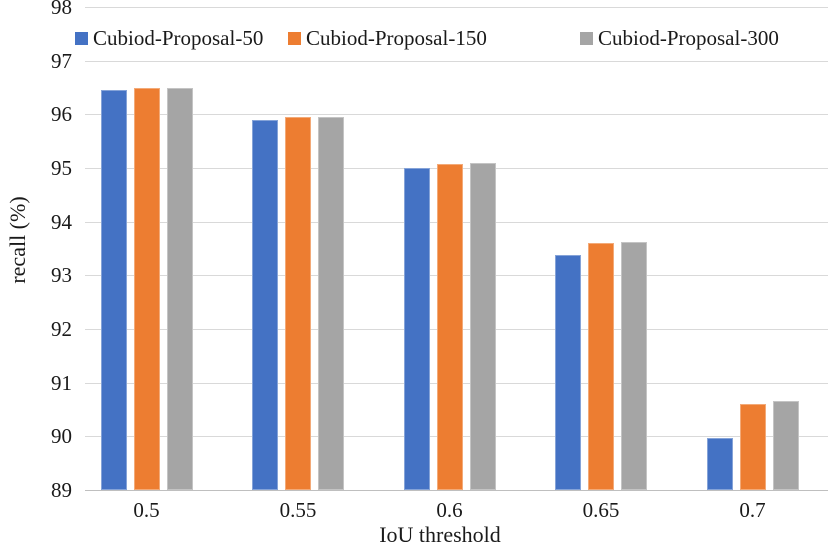 The width and height of the screenshot is (830, 555). I want to click on x-tick-label: 0.5, so click(146, 510).